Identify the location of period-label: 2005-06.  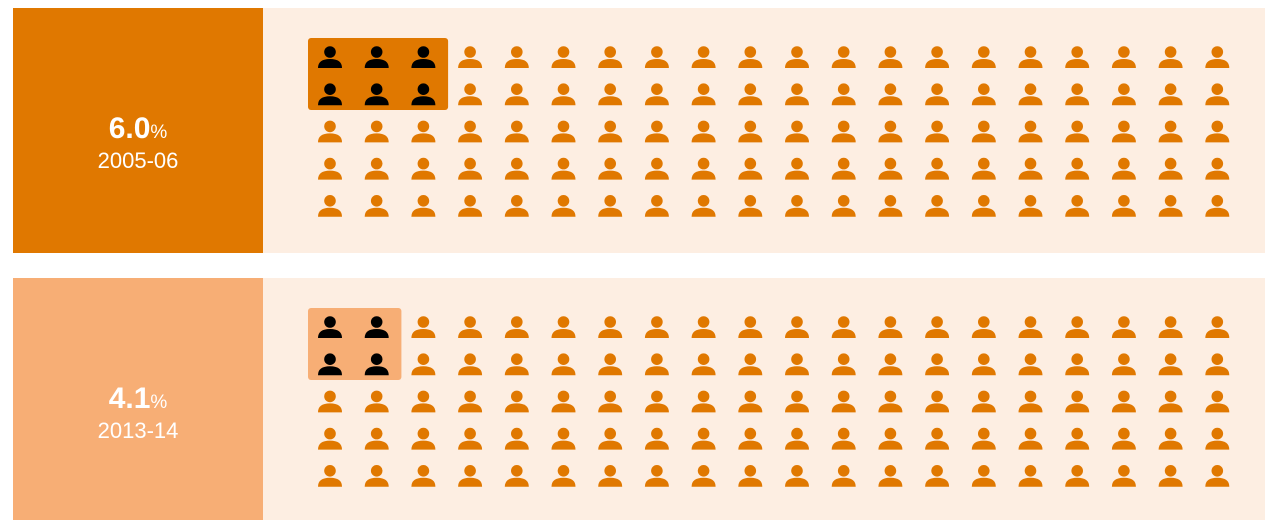
(138, 160).